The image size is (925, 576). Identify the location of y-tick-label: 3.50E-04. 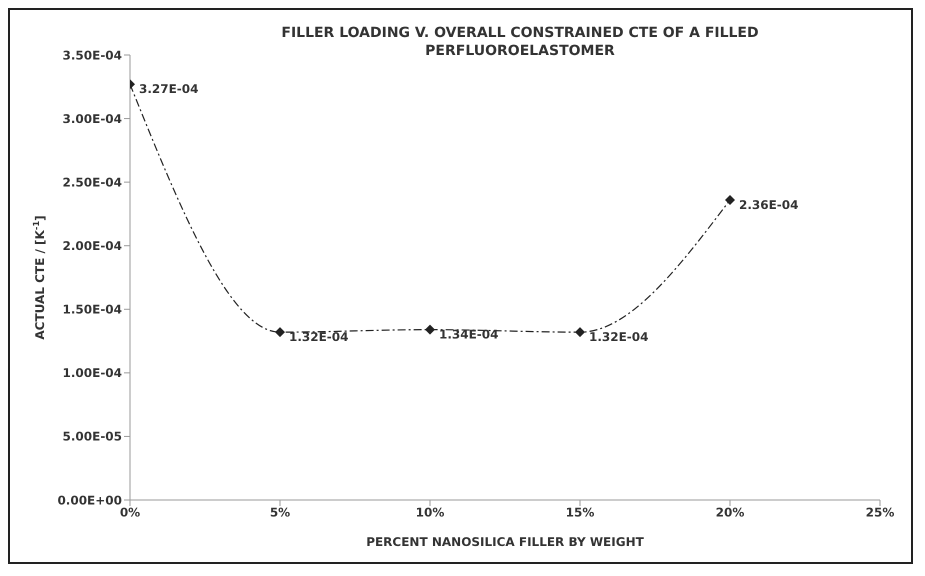
(92, 55).